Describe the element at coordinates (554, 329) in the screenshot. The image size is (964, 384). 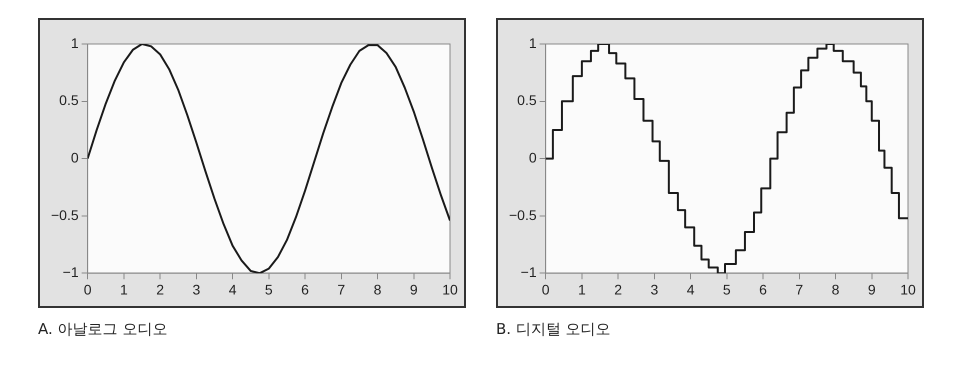
I see `text: B. 디지털 오디오` at that location.